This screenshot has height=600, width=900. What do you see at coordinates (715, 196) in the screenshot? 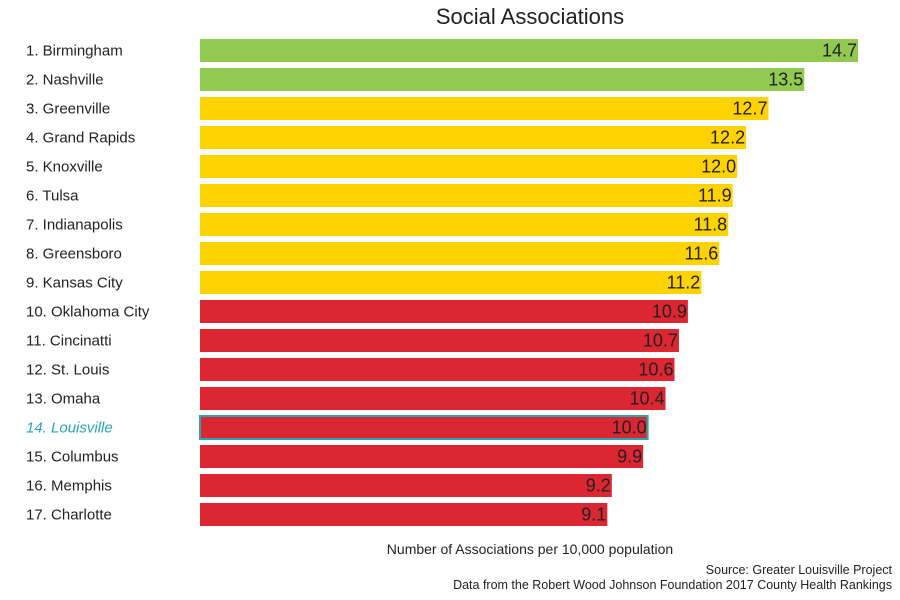
I see `value-label: 11.9` at bounding box center [715, 196].